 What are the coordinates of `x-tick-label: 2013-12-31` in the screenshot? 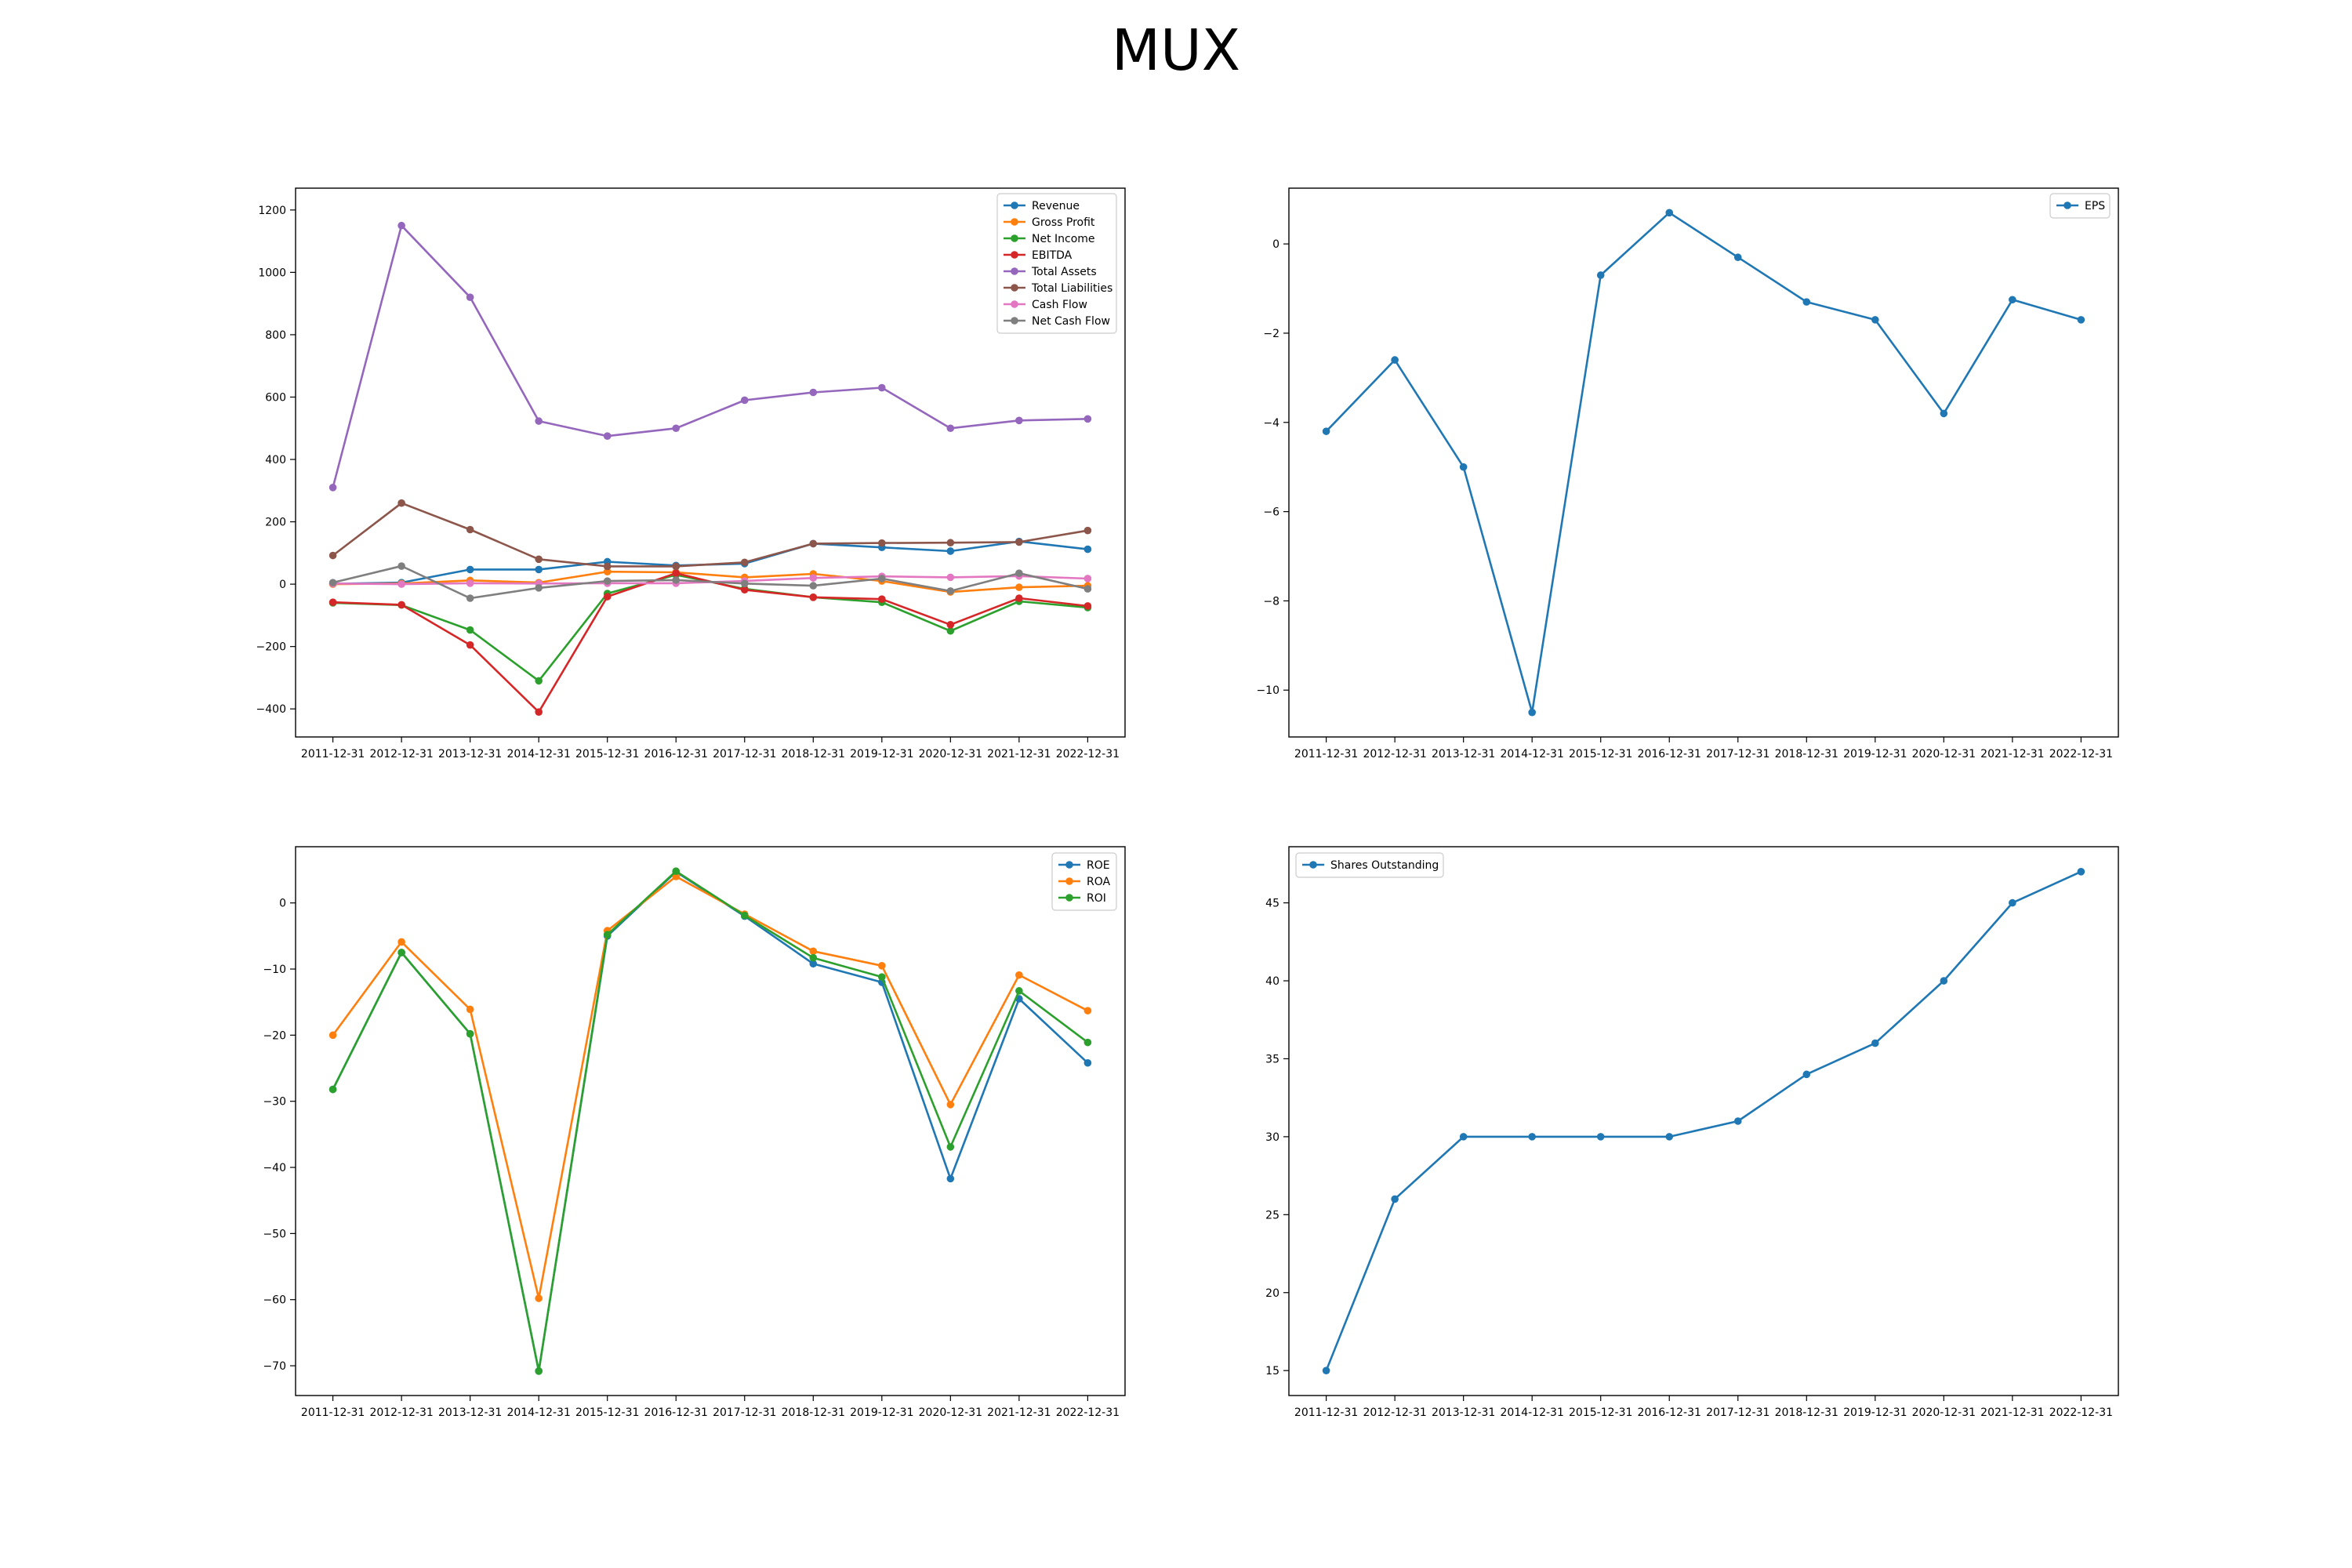 It's located at (470, 1412).